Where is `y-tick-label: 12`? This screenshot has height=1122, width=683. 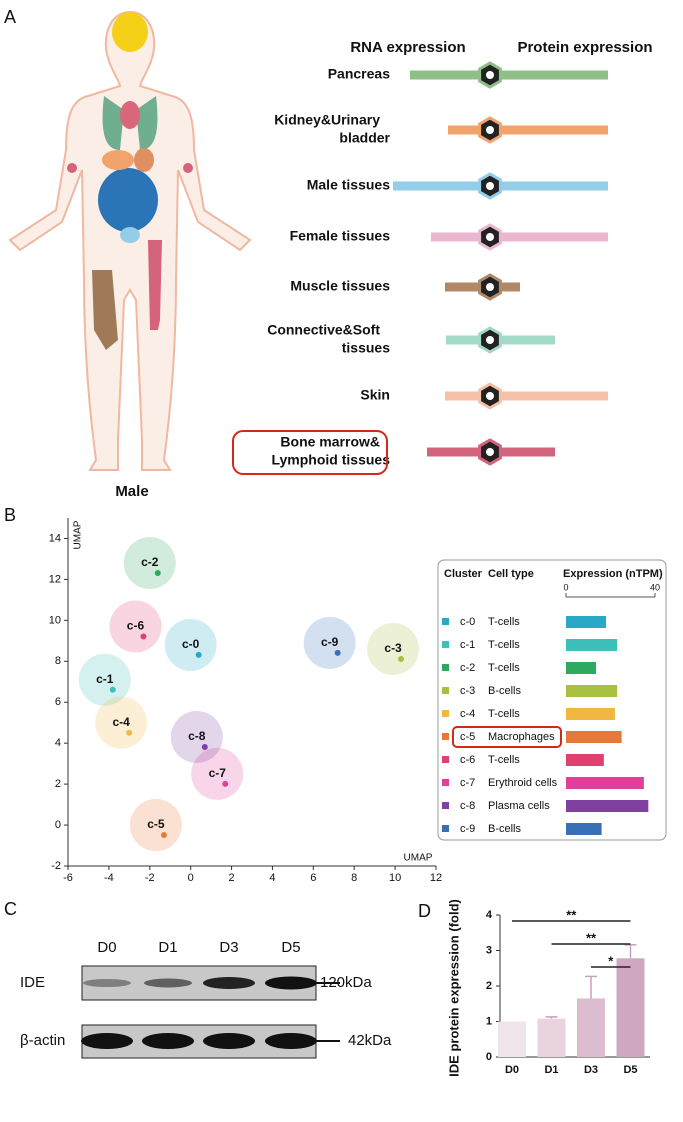 y-tick-label: 12 is located at coordinates (55, 579).